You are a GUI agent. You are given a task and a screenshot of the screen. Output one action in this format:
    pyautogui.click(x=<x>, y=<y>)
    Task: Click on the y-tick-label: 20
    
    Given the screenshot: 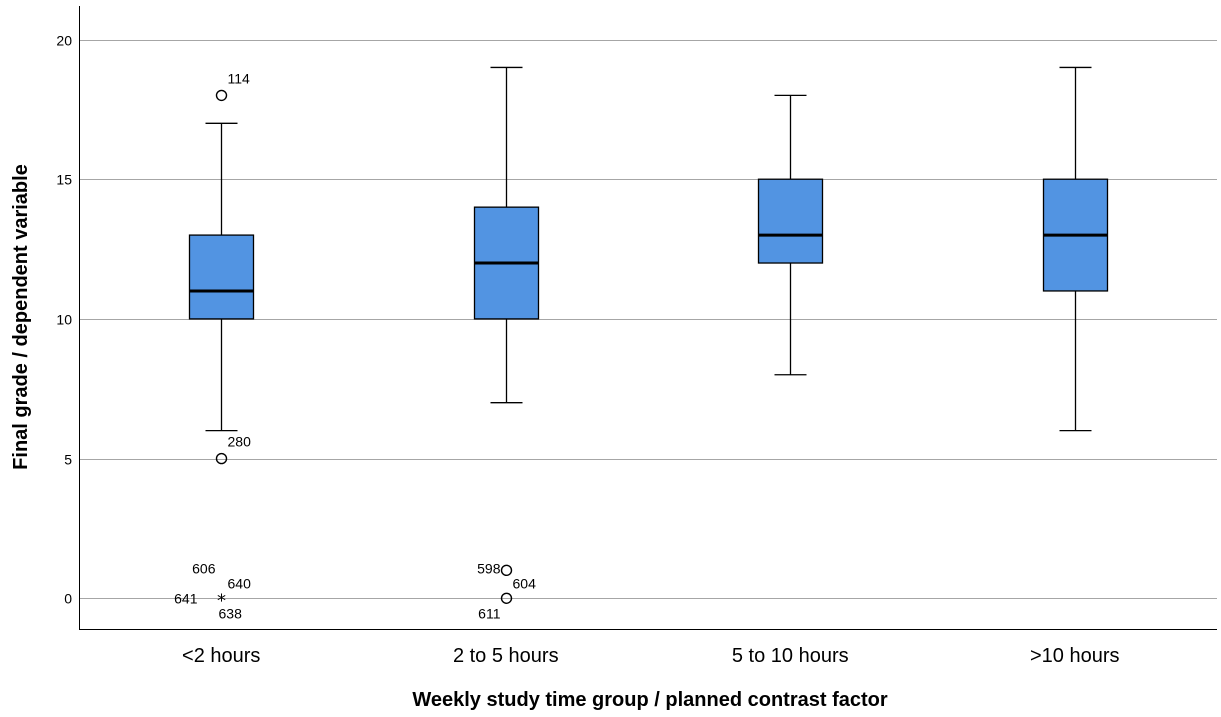 What is the action you would take?
    pyautogui.click(x=64, y=41)
    